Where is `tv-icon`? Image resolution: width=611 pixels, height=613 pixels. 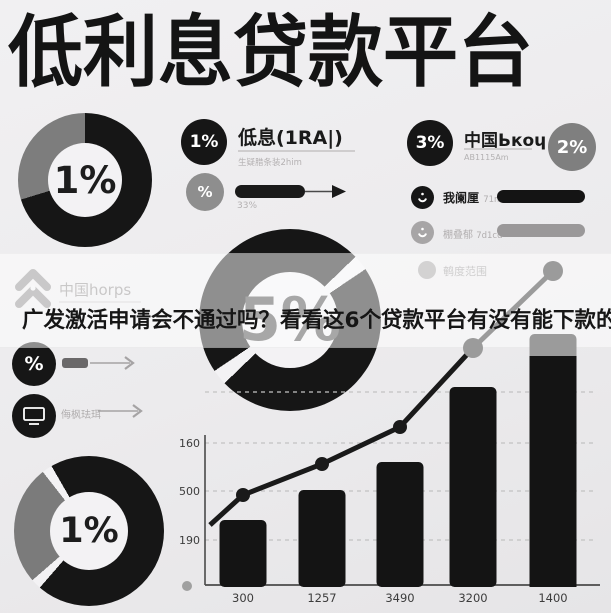 tv-icon is located at coordinates (34, 416).